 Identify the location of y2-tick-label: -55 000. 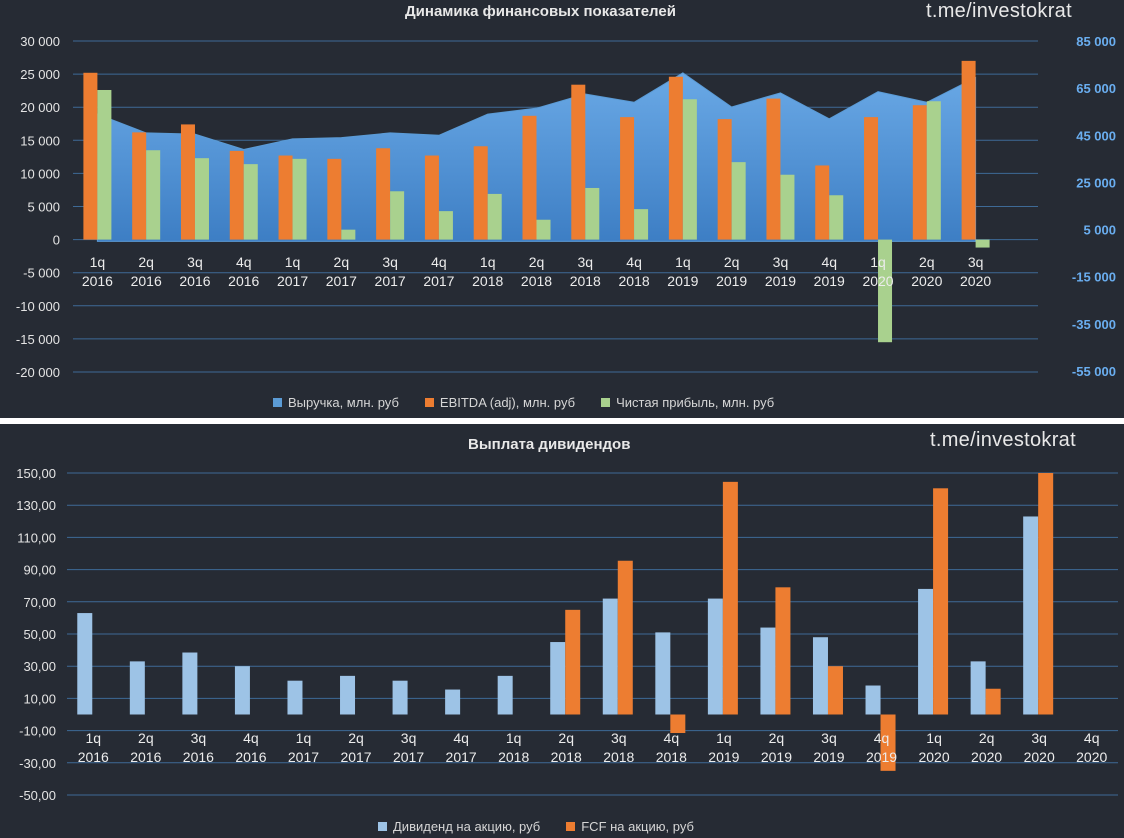
(1094, 371).